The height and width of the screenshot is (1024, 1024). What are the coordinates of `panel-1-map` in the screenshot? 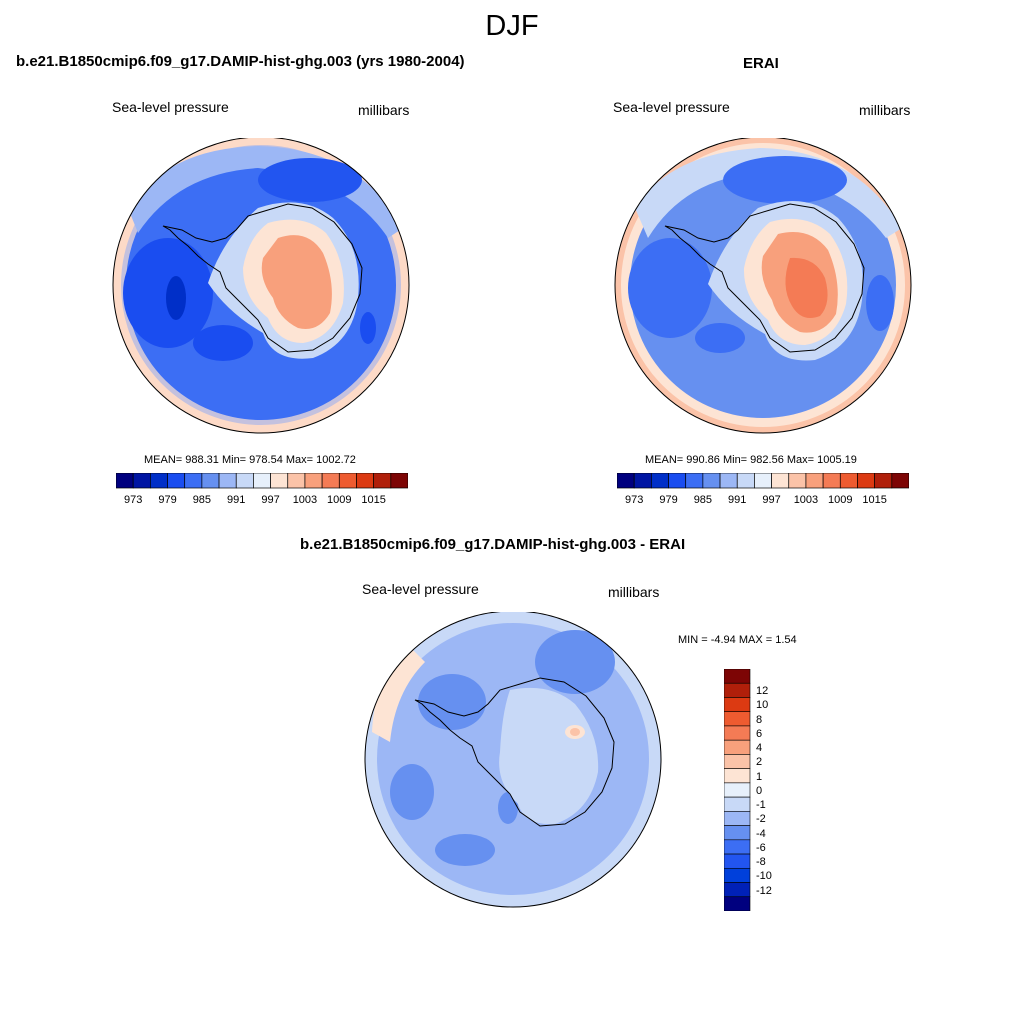 It's located at (261, 286).